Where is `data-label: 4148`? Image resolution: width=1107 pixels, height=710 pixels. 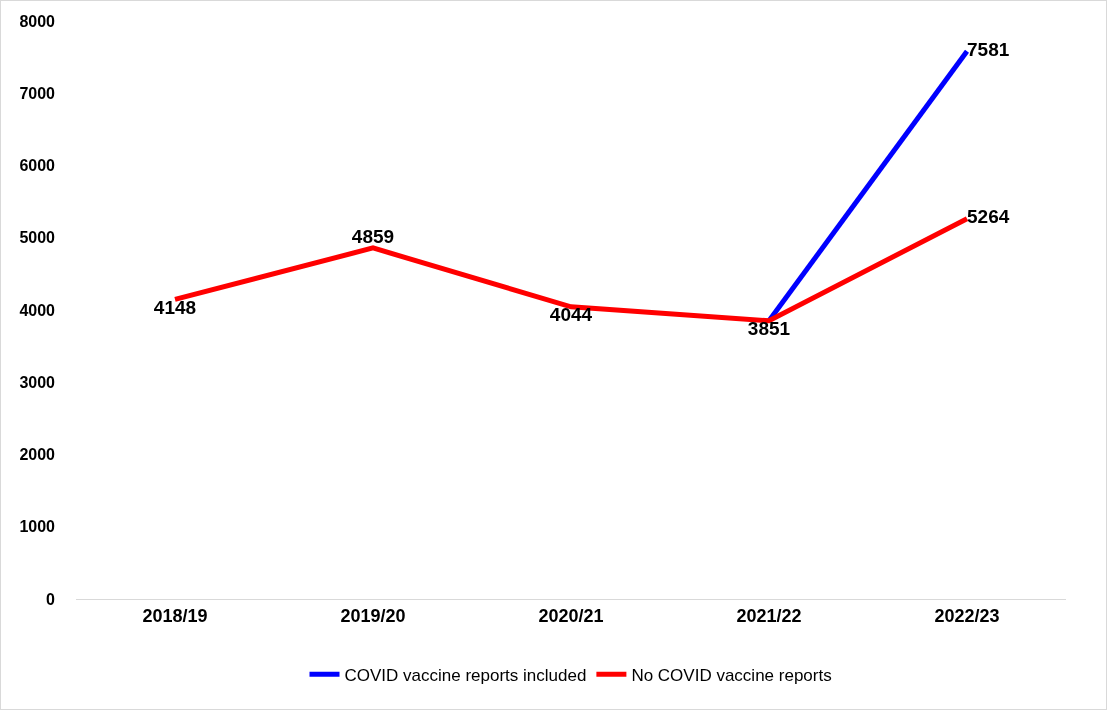 data-label: 4148 is located at coordinates (175, 307).